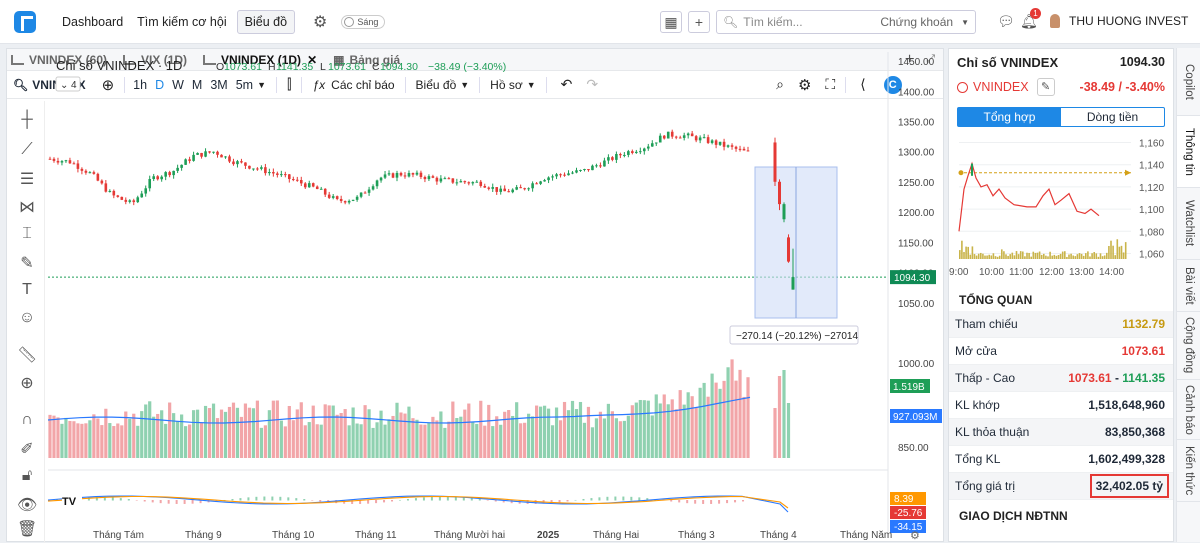 This screenshot has width=1200, height=543. I want to click on lock-icon: 🔓︎, so click(27, 475).